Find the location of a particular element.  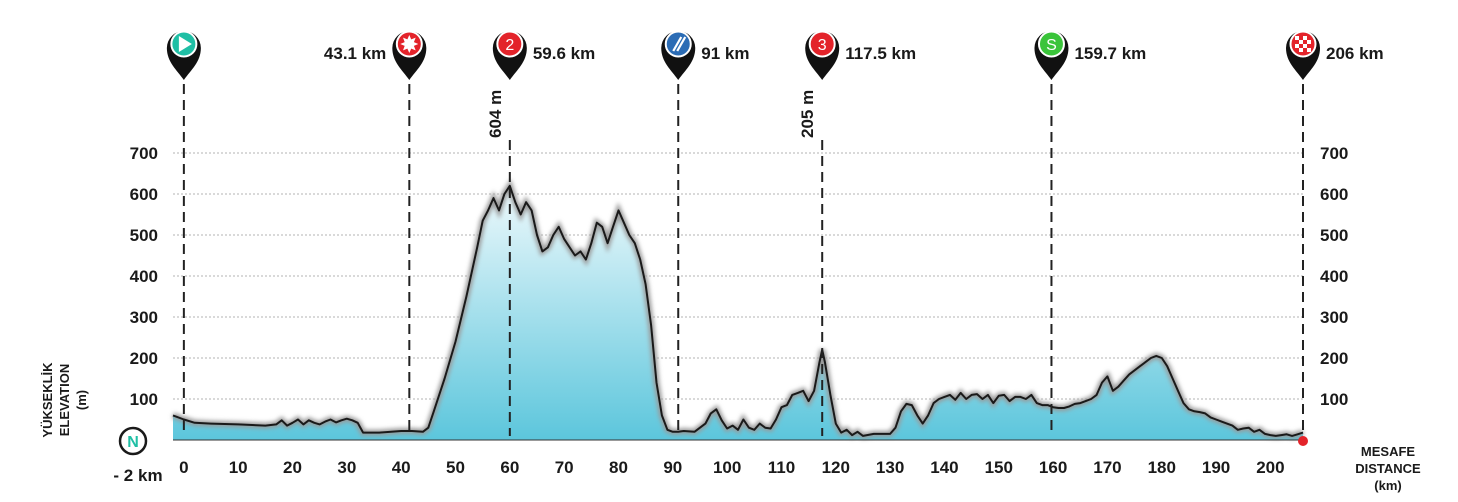

kom-2-icon-glyph: 2 is located at coordinates (509, 45).